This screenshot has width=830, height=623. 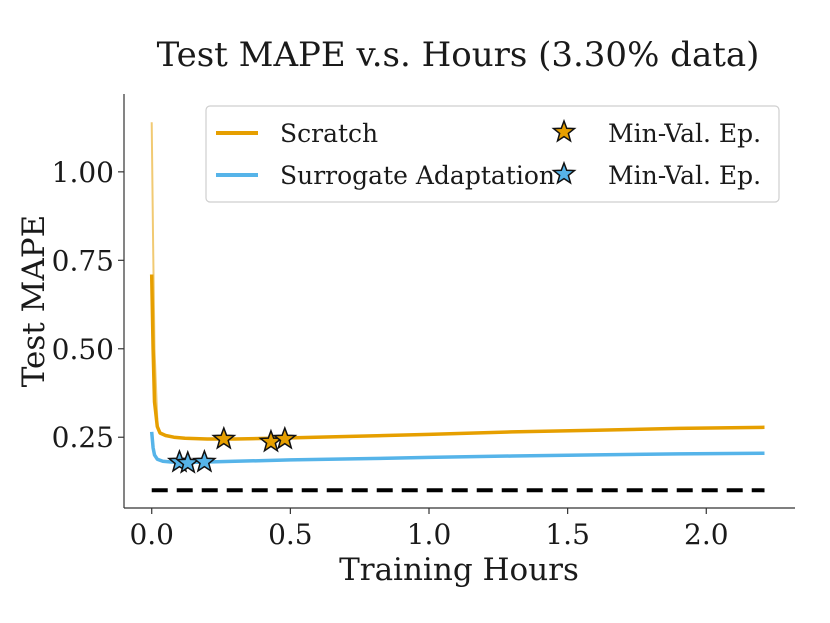 What do you see at coordinates (567, 534) in the screenshot?
I see `x-tick-label: 1.5` at bounding box center [567, 534].